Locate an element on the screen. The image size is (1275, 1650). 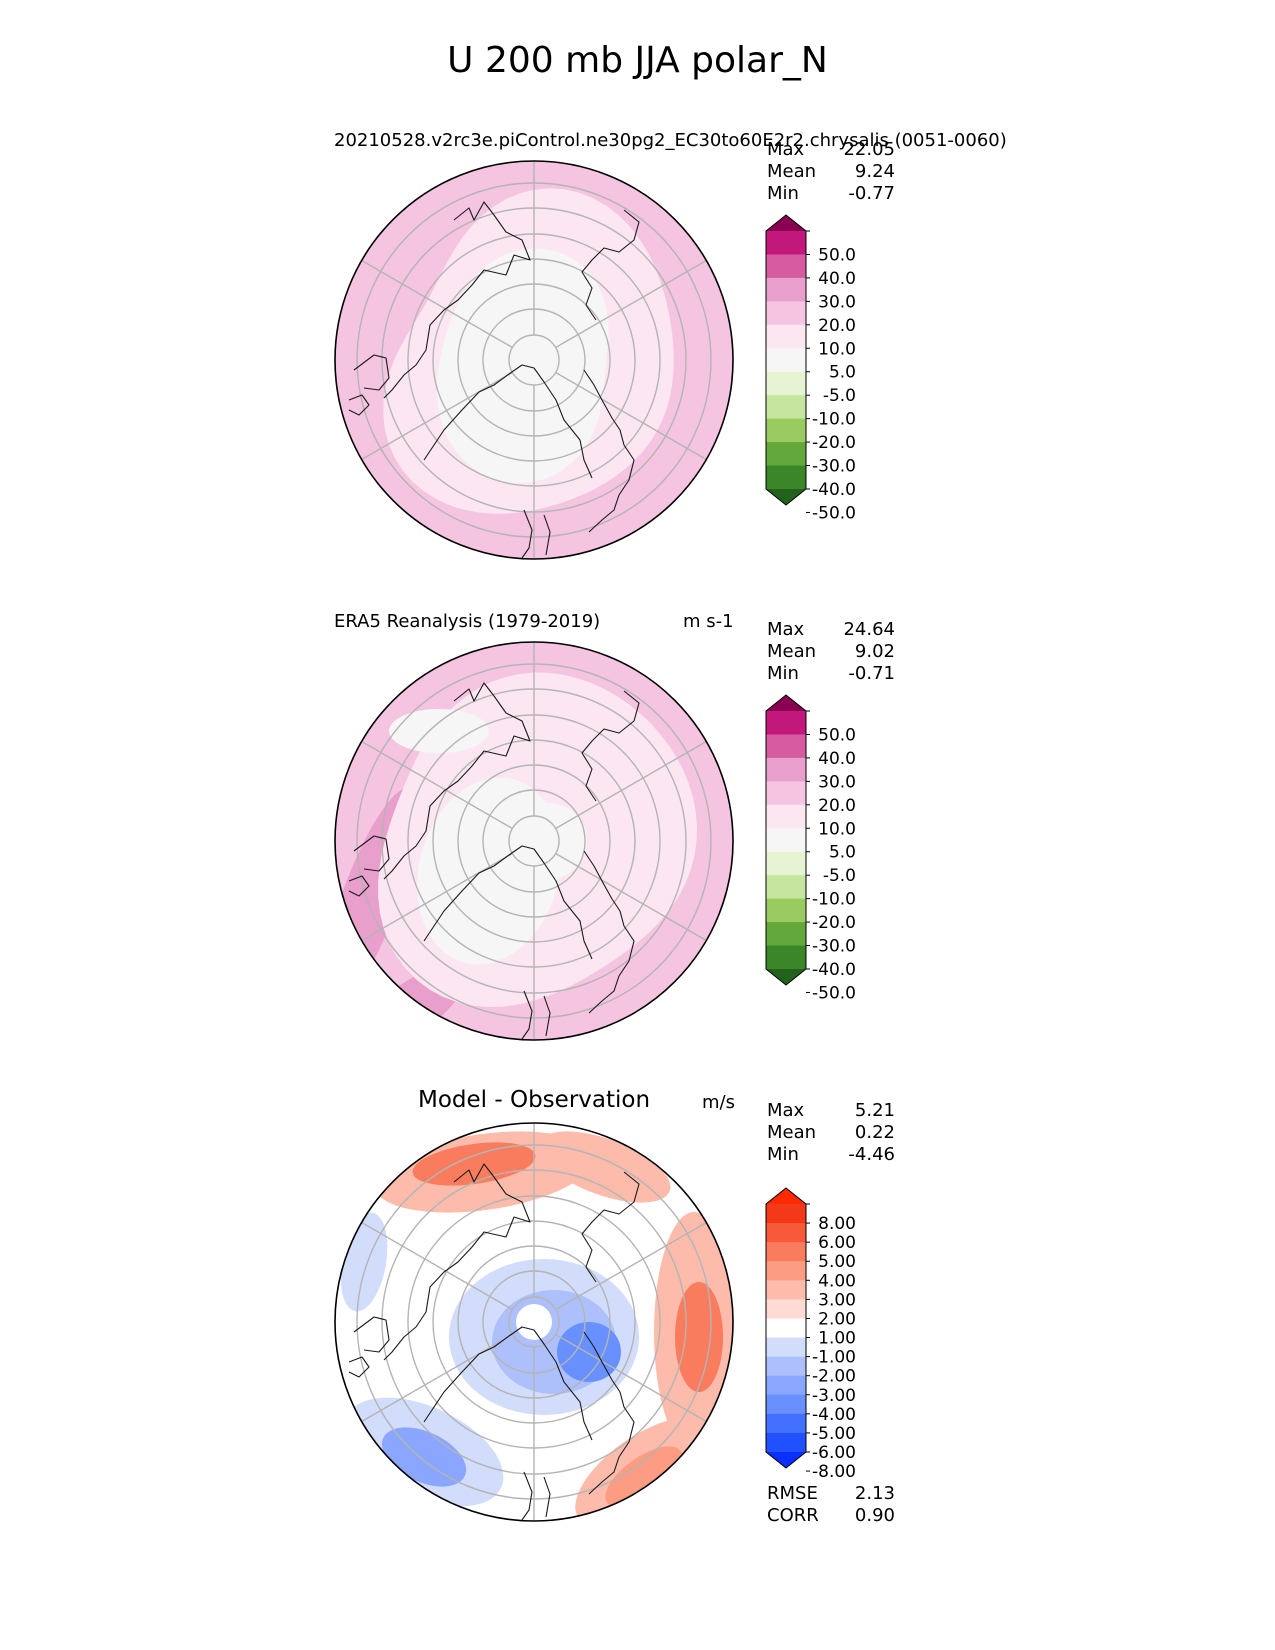
colorbar-tick-label: 8.00 is located at coordinates (837, 1224).